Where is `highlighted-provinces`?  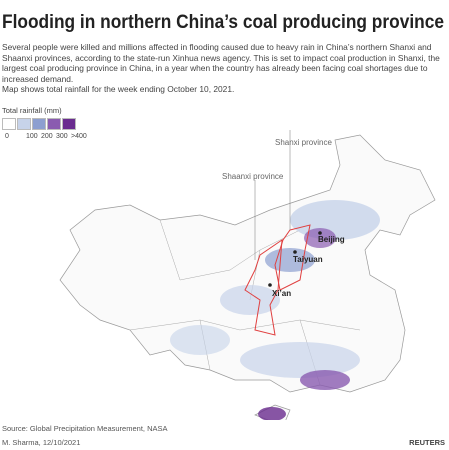
highlighted-provinces is located at coordinates (277, 280).